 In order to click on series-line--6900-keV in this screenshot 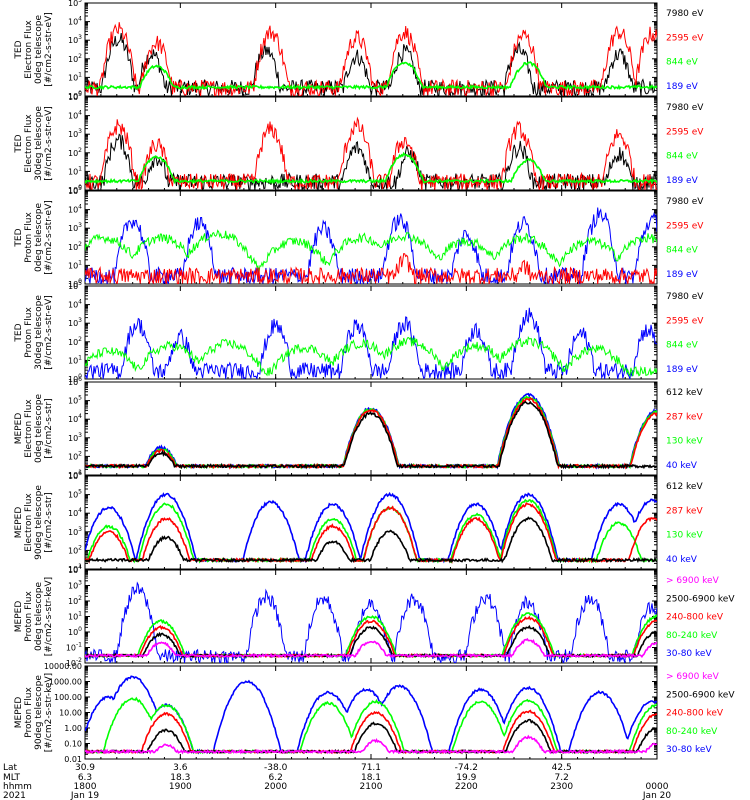, I will do `click(371, 744)`.